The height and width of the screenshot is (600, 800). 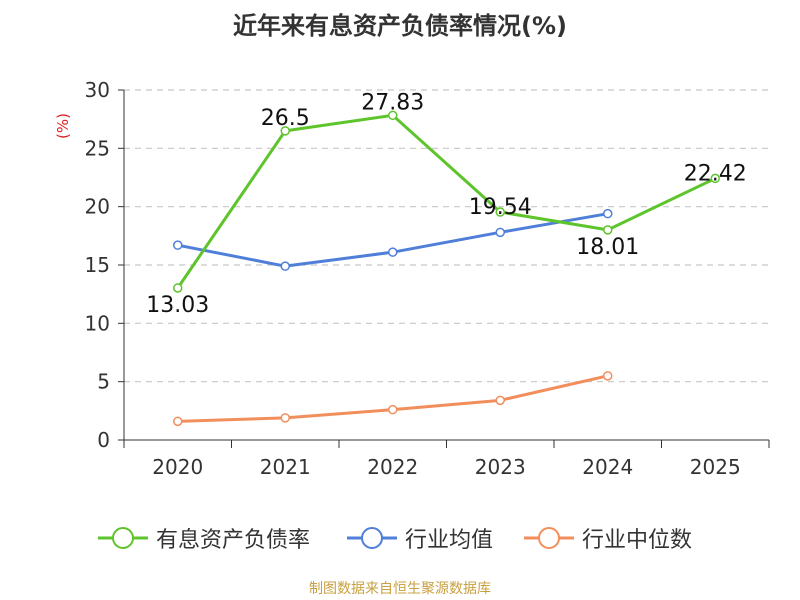 What do you see at coordinates (400, 26) in the screenshot?
I see `chart-title: 近年来有息资产负债率情况(%)` at bounding box center [400, 26].